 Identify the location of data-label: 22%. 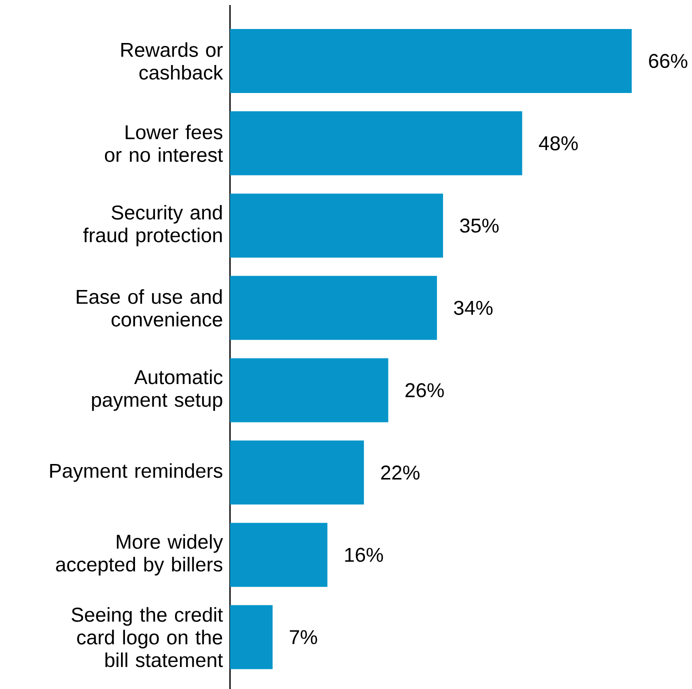
(400, 472).